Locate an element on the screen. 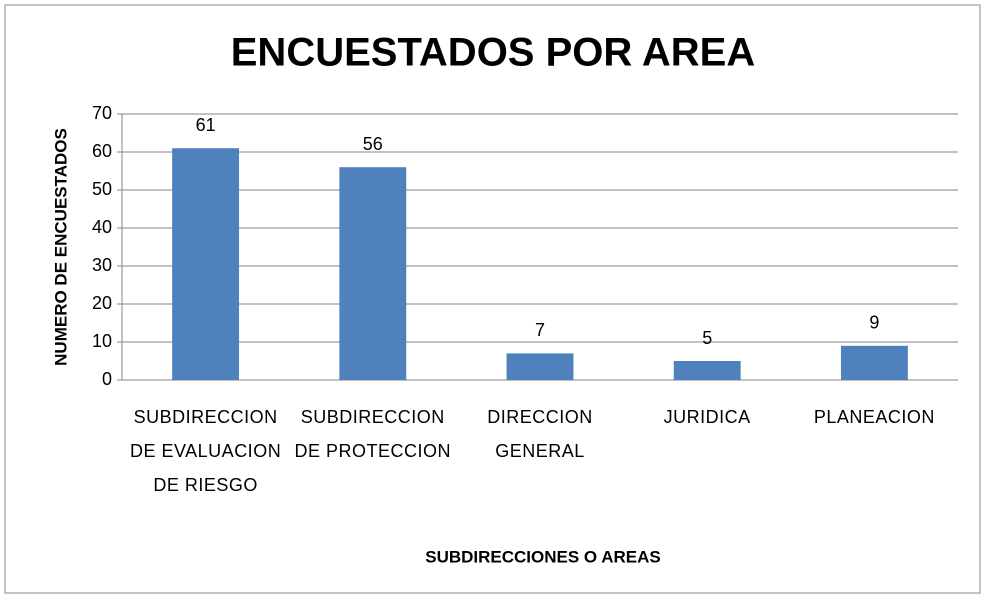  data-label: 7 is located at coordinates (540, 330).